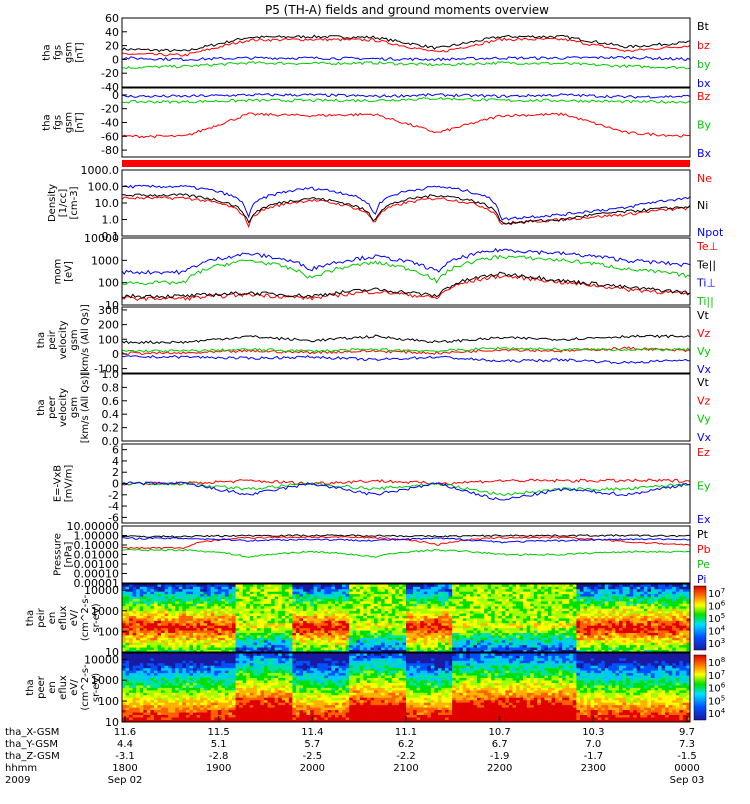  I want to click on y-axis-label: mom, so click(58, 272).